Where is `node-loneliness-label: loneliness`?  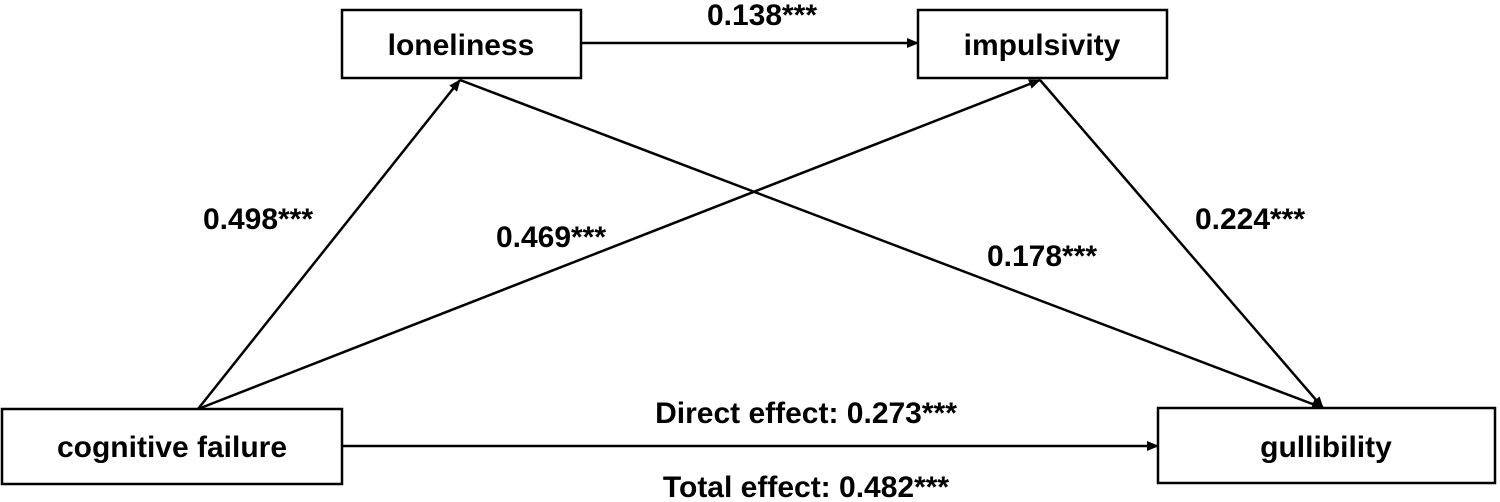 node-loneliness-label: loneliness is located at coordinates (461, 45).